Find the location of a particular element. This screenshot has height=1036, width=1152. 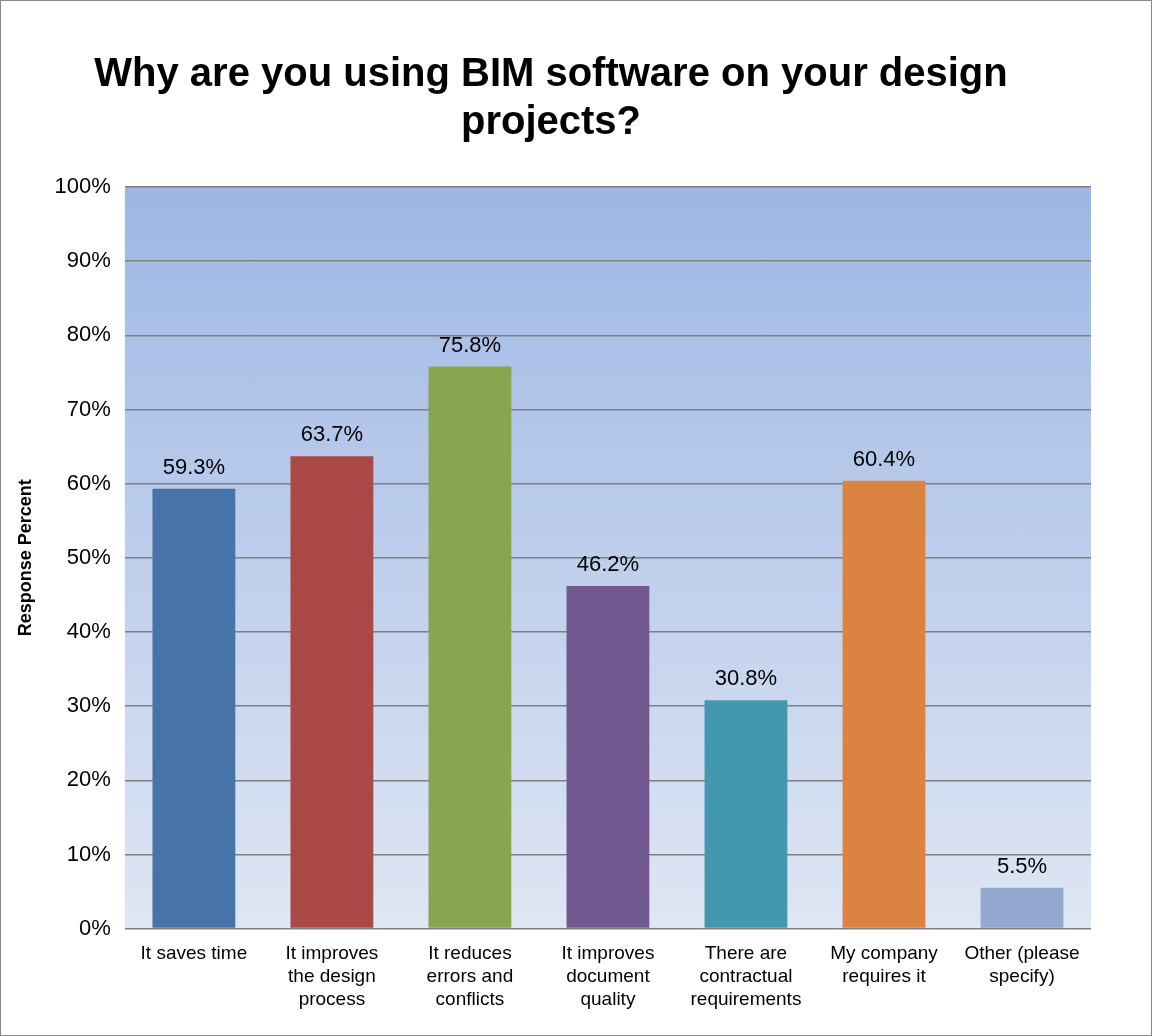

x-tick-label: It saves time is located at coordinates (194, 953).